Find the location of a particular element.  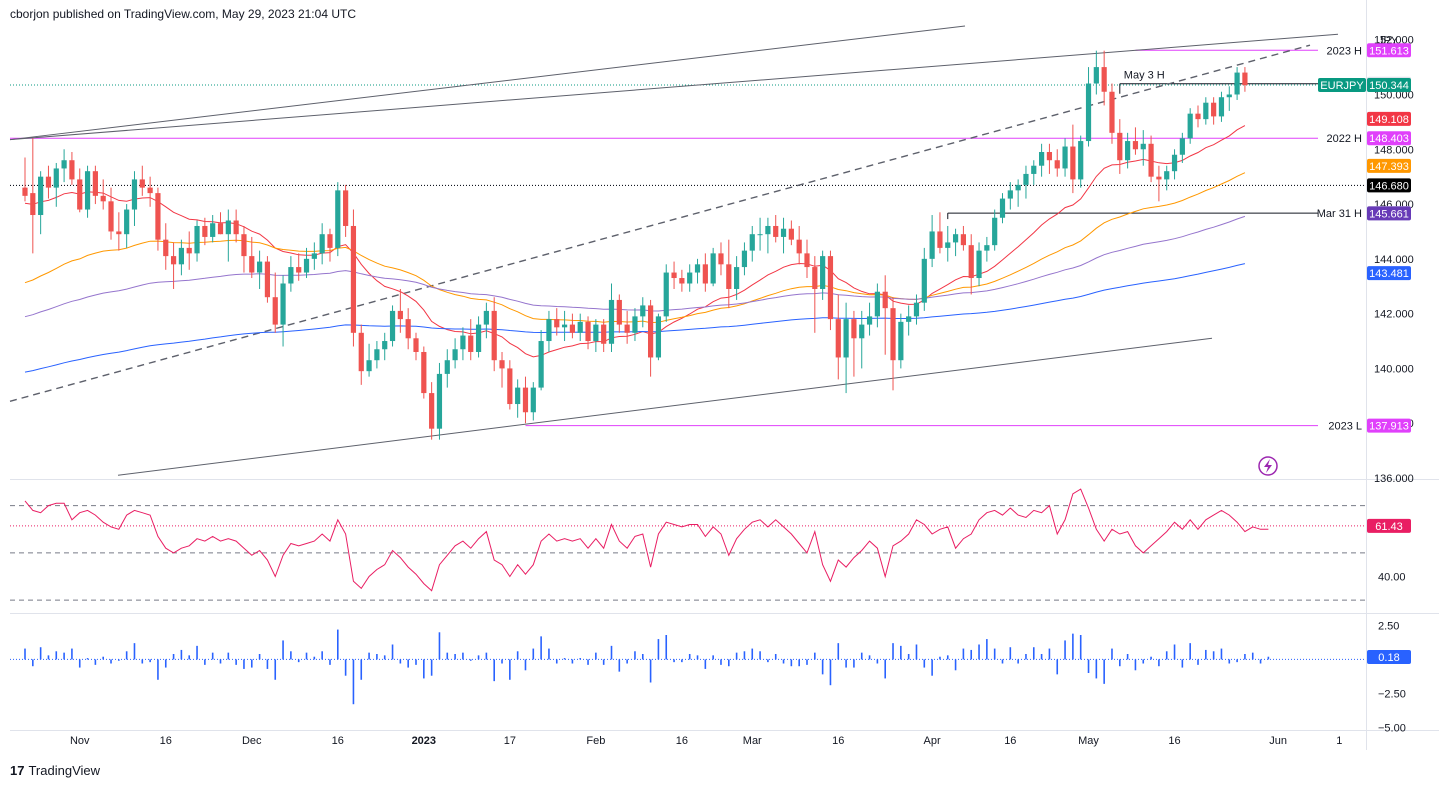

level-label: Mar 31 H is located at coordinates (1339, 214).